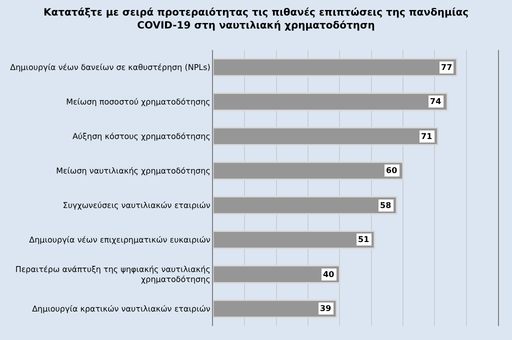  What do you see at coordinates (436, 101) in the screenshot?
I see `data-label: 74` at bounding box center [436, 101].